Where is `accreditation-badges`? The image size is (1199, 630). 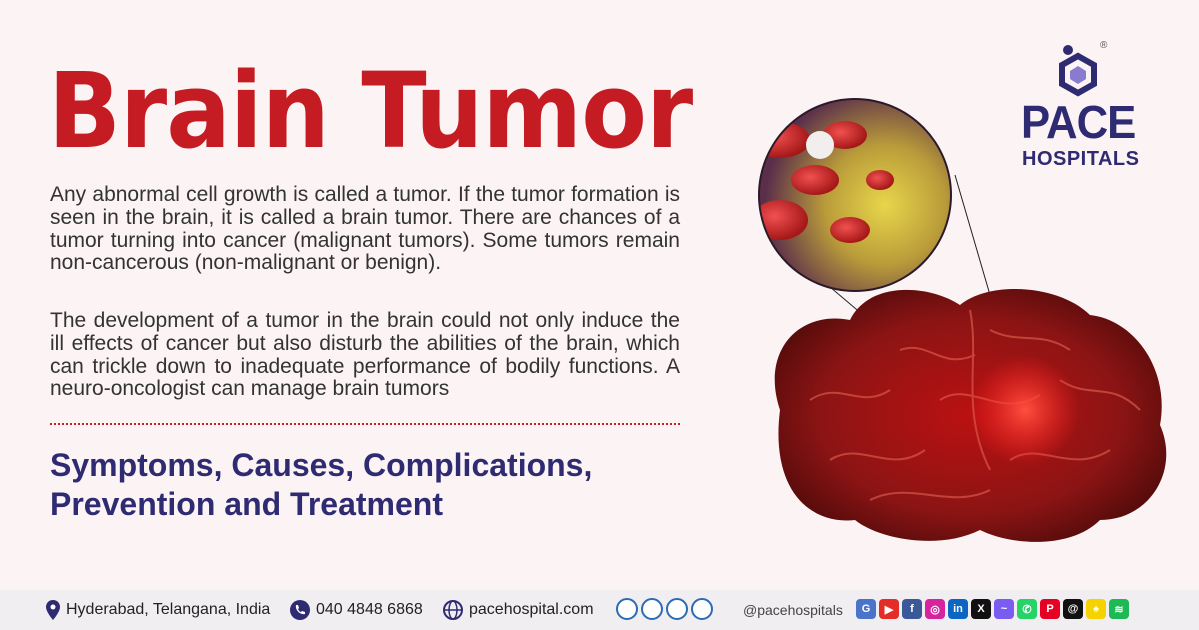 accreditation-badges is located at coordinates (664, 609).